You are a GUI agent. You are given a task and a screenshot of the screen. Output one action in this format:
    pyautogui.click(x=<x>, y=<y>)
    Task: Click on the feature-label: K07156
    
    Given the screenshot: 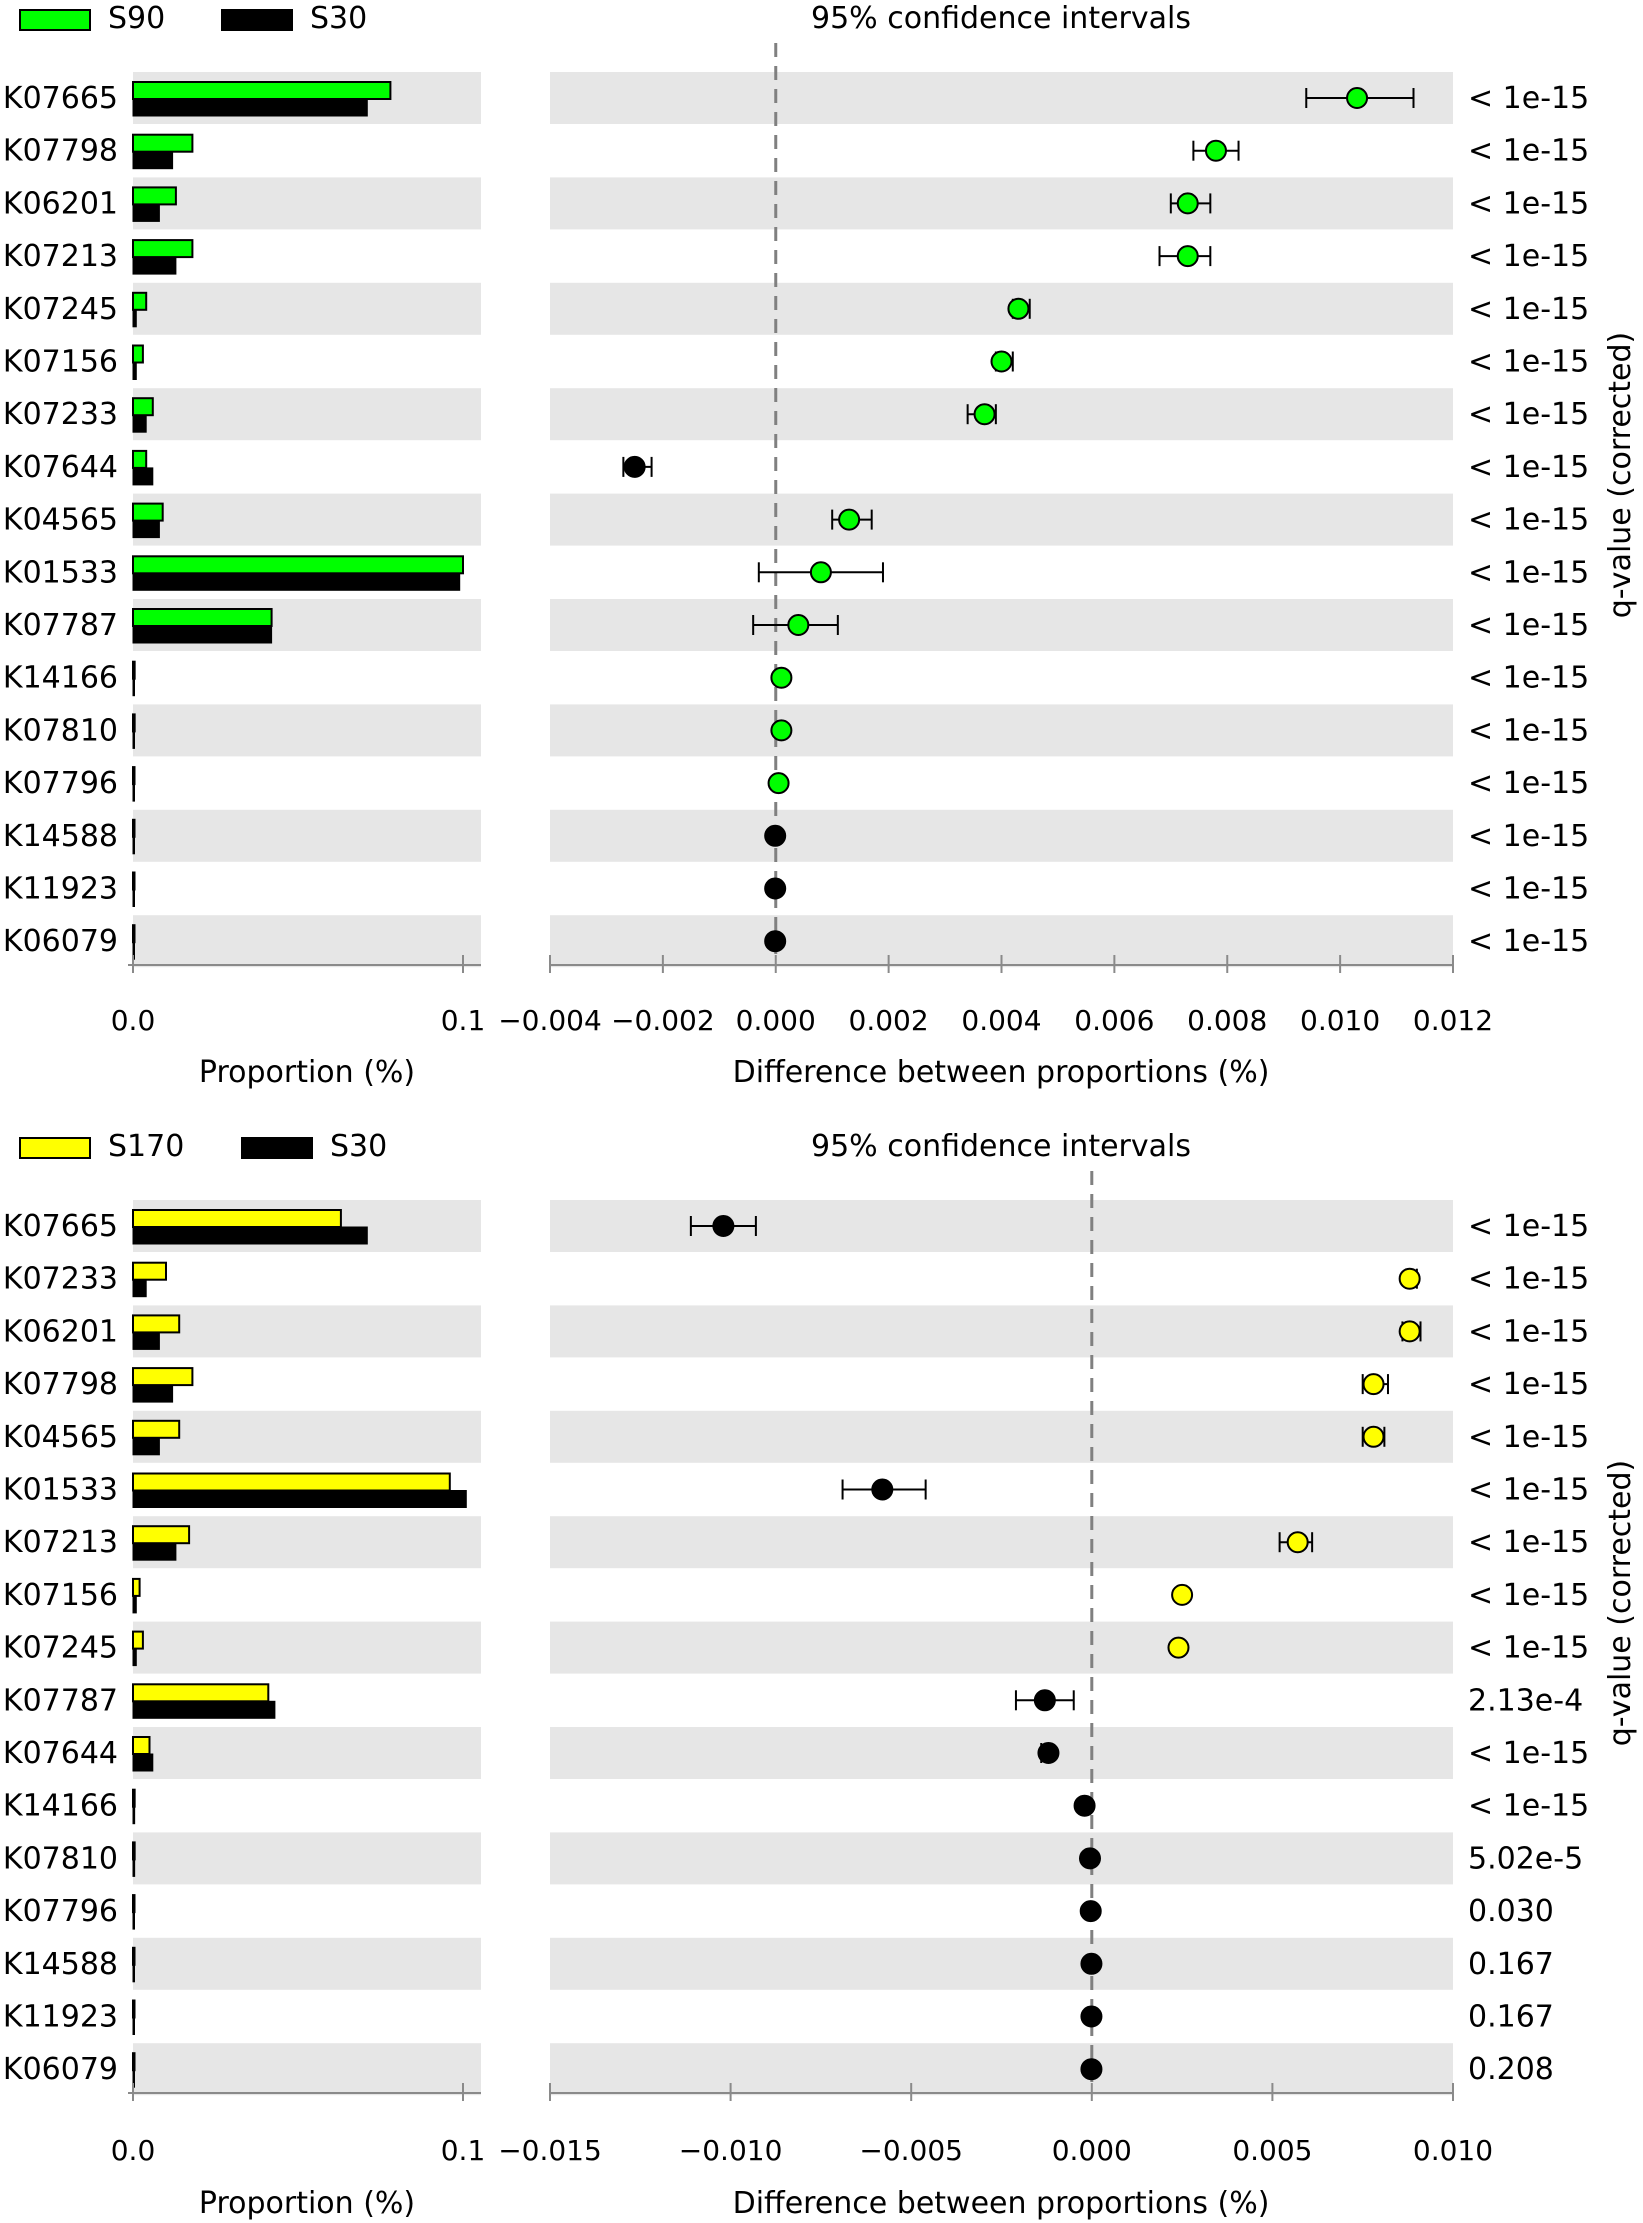 What is the action you would take?
    pyautogui.click(x=60, y=362)
    